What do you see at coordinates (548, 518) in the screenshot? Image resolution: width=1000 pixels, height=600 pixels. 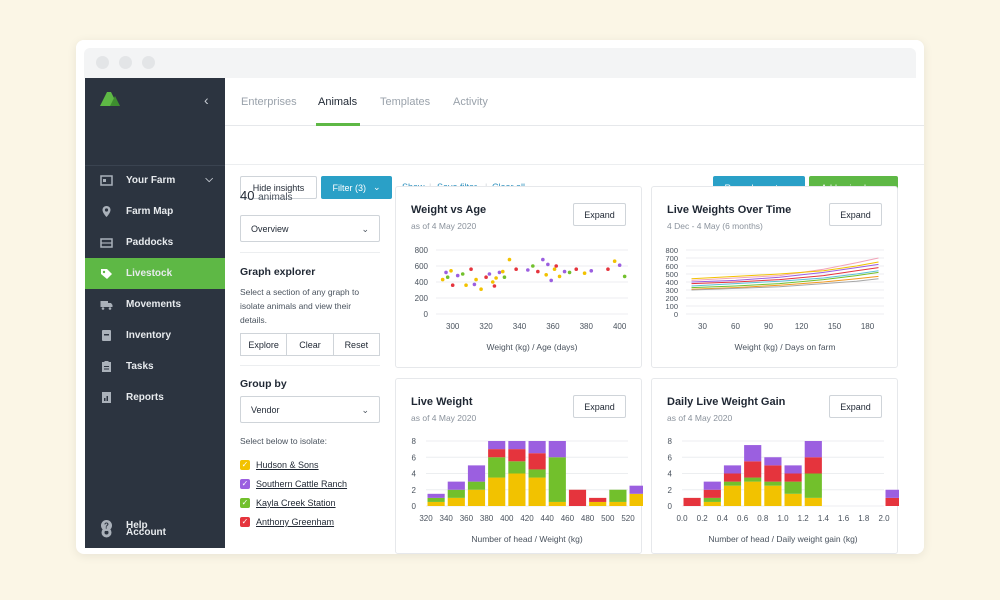 I see `x-tick-label: 440` at bounding box center [548, 518].